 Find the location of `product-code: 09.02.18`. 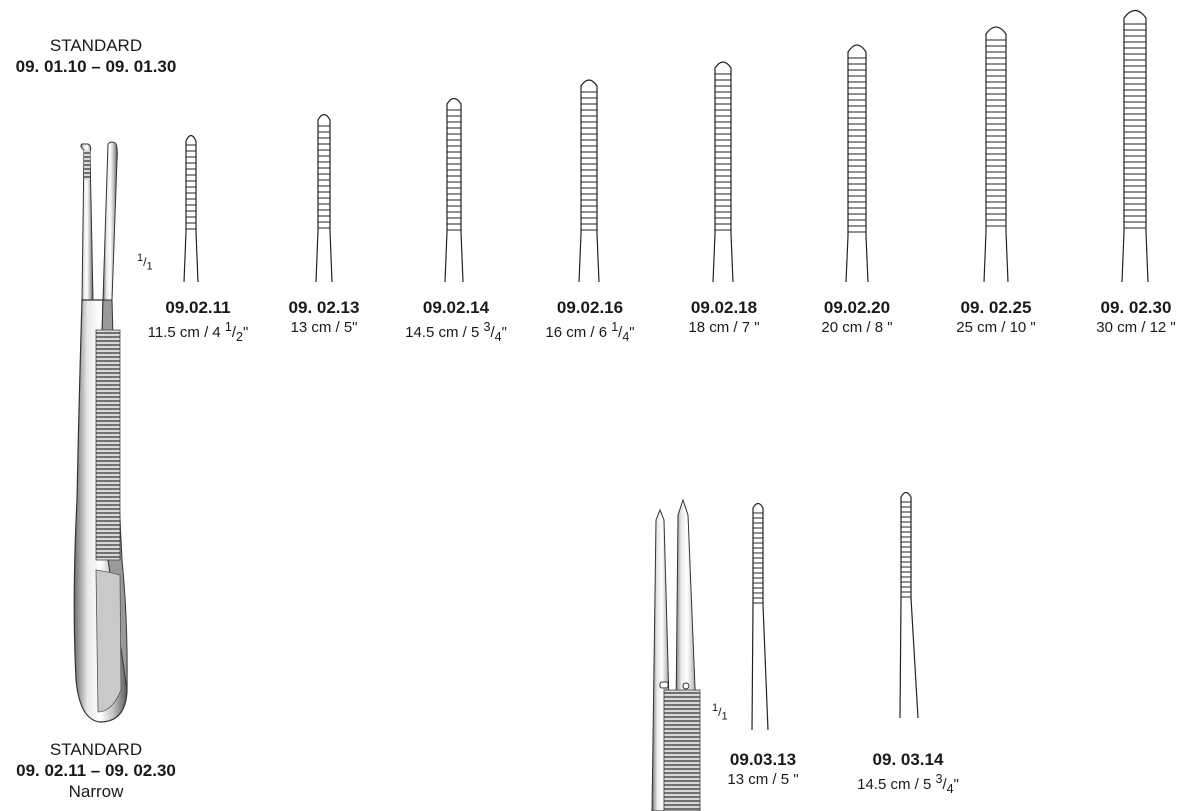

product-code: 09.02.18 is located at coordinates (724, 307).